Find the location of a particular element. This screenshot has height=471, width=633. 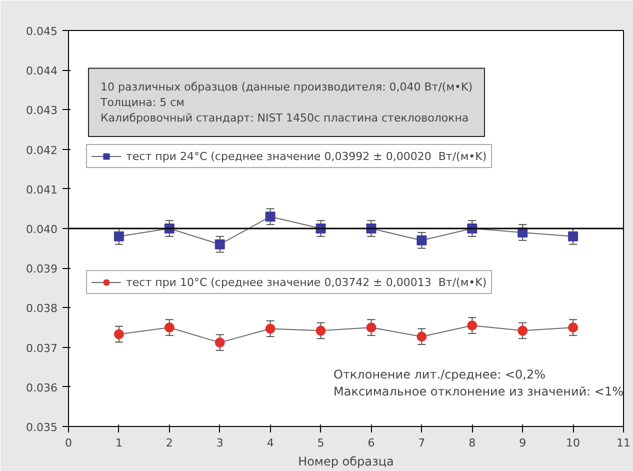

y-tick-label: 0.038 is located at coordinates (42, 309).